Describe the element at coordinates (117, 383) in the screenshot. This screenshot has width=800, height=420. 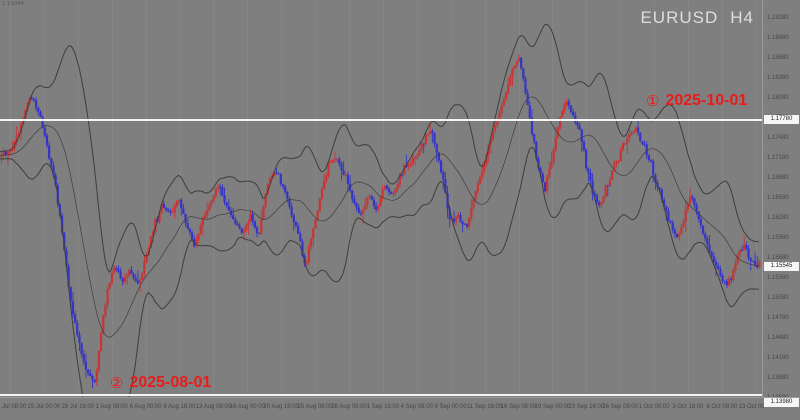
I see `circled-2-marker: ②` at that location.